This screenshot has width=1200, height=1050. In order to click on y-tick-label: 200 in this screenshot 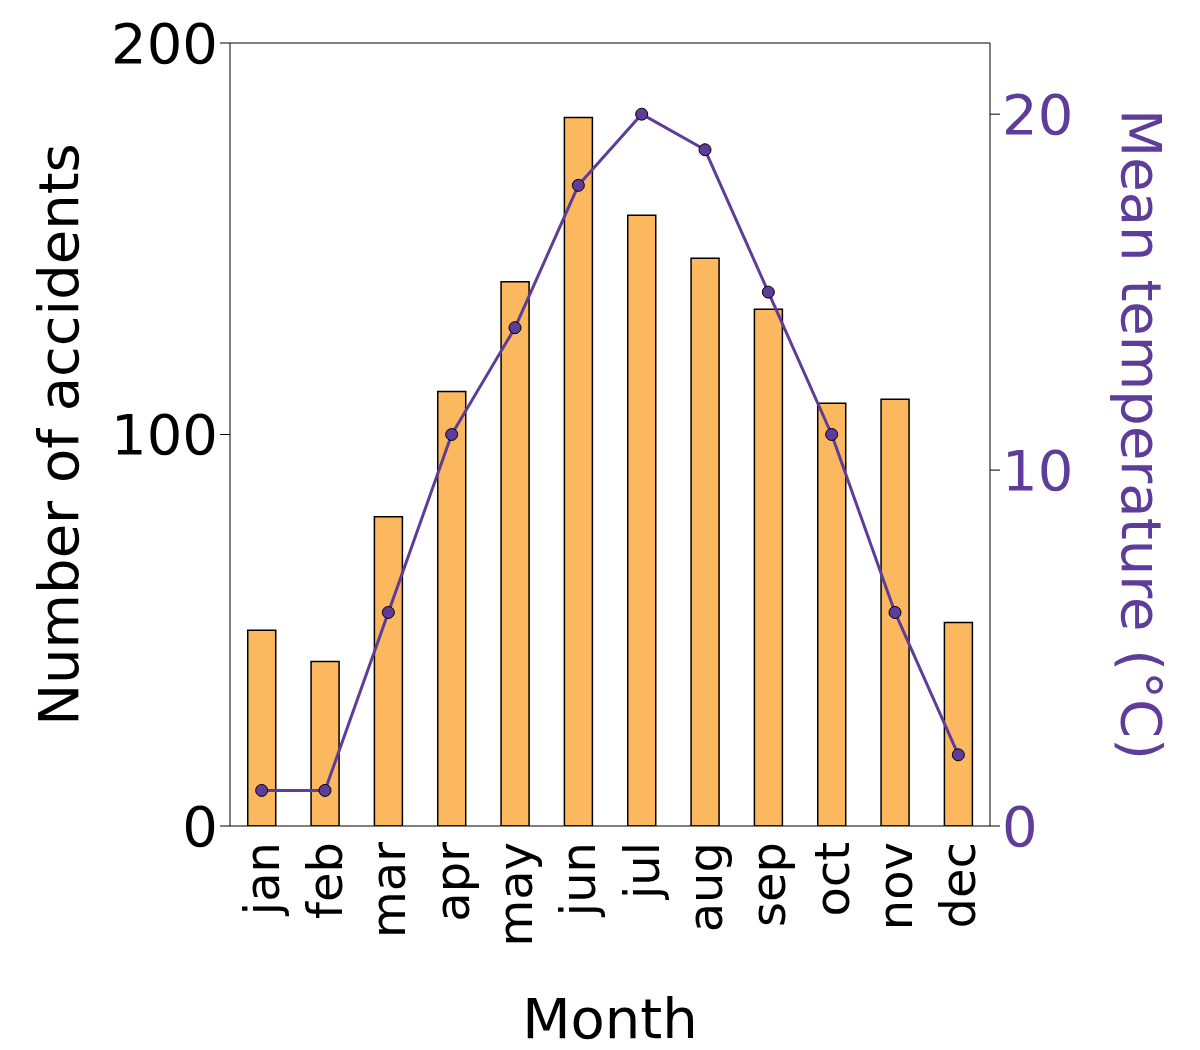, I will do `click(164, 43)`.